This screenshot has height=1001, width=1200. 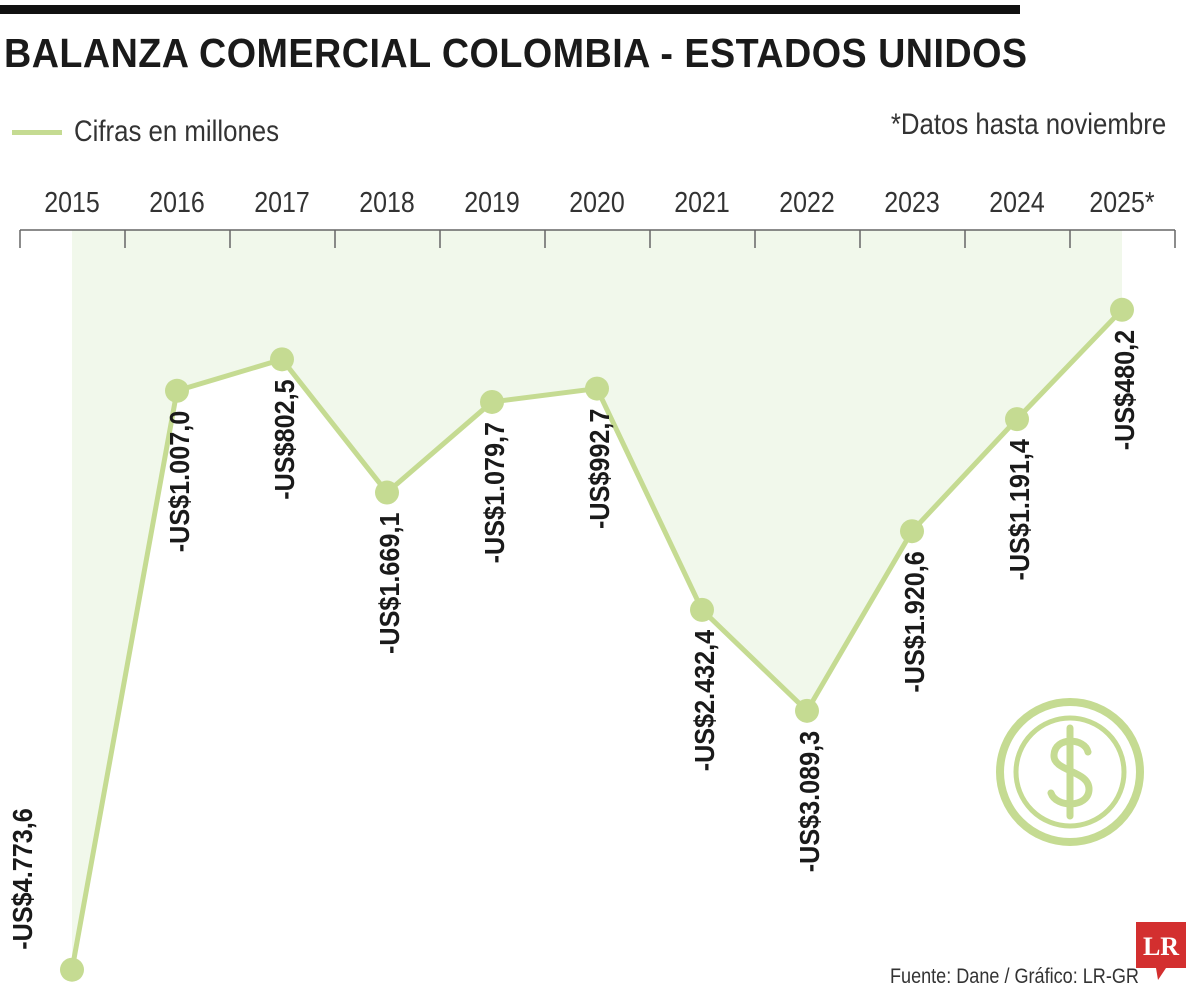 I want to click on data-label: -US$2.432,4, so click(x=705, y=701).